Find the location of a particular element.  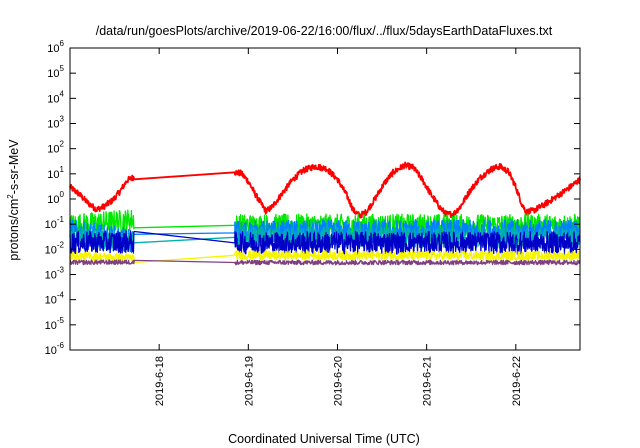

y-tick-label: 10² is located at coordinates (55, 148).